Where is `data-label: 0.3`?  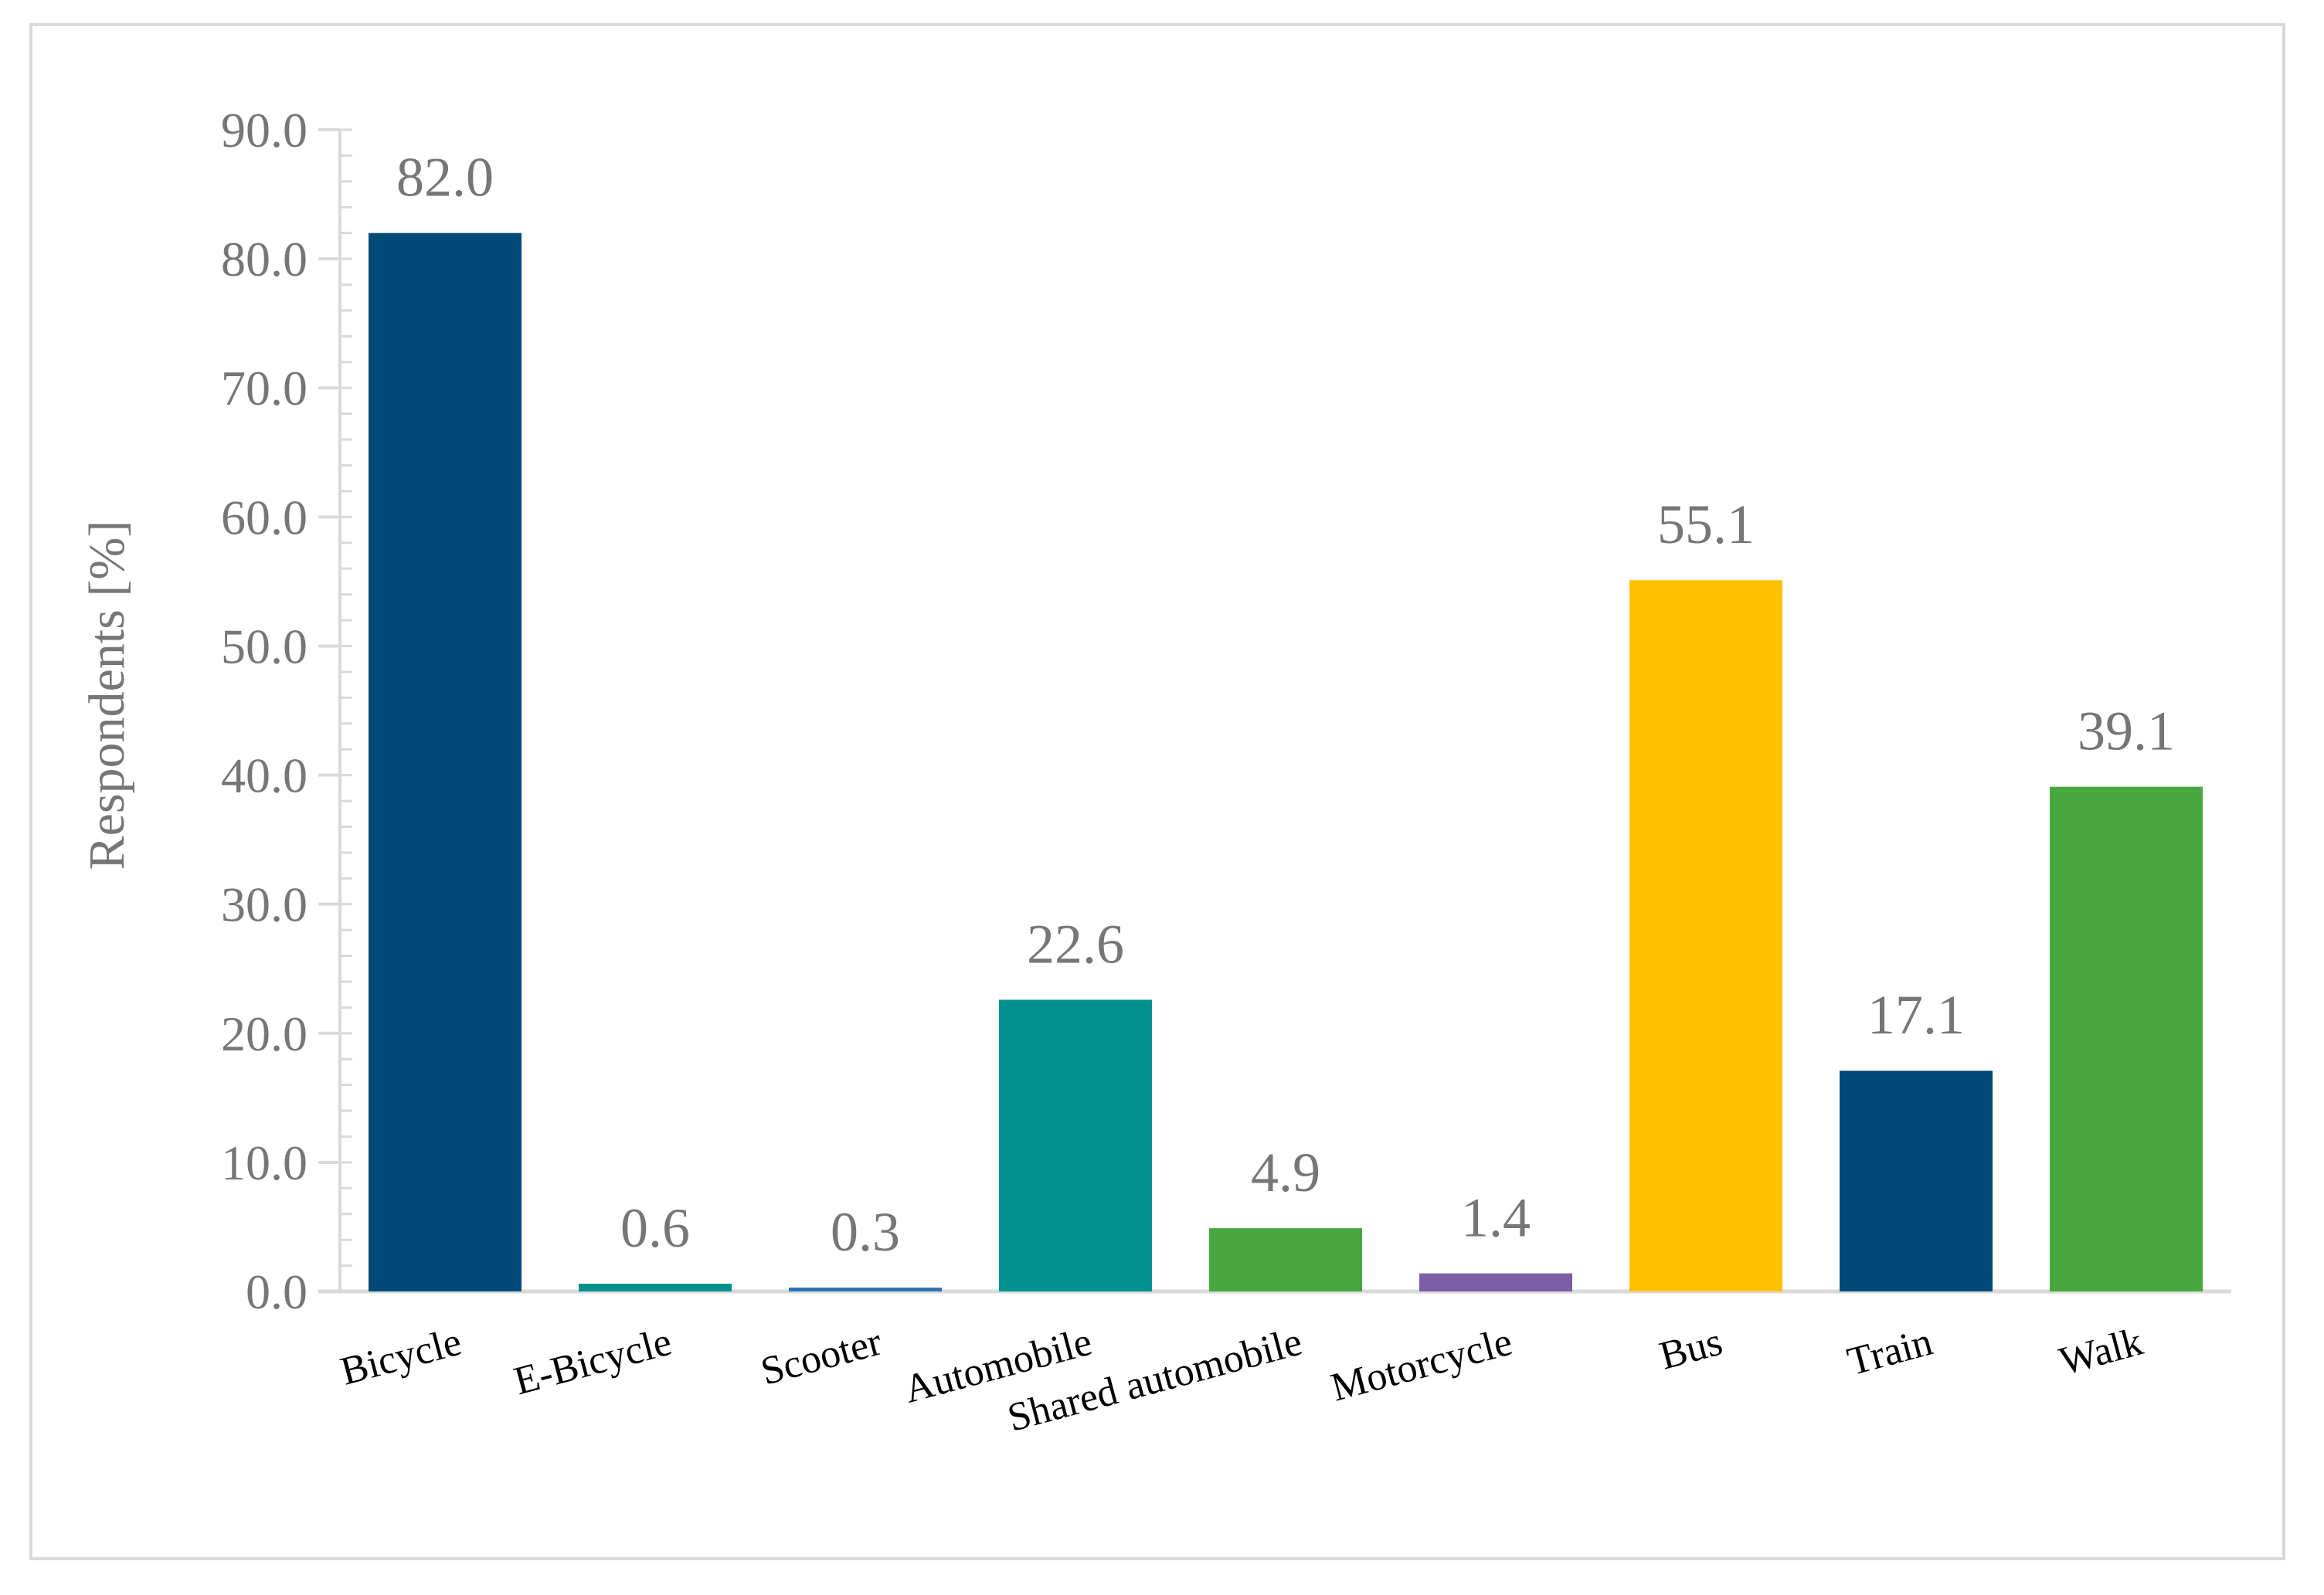
data-label: 0.3 is located at coordinates (866, 1232).